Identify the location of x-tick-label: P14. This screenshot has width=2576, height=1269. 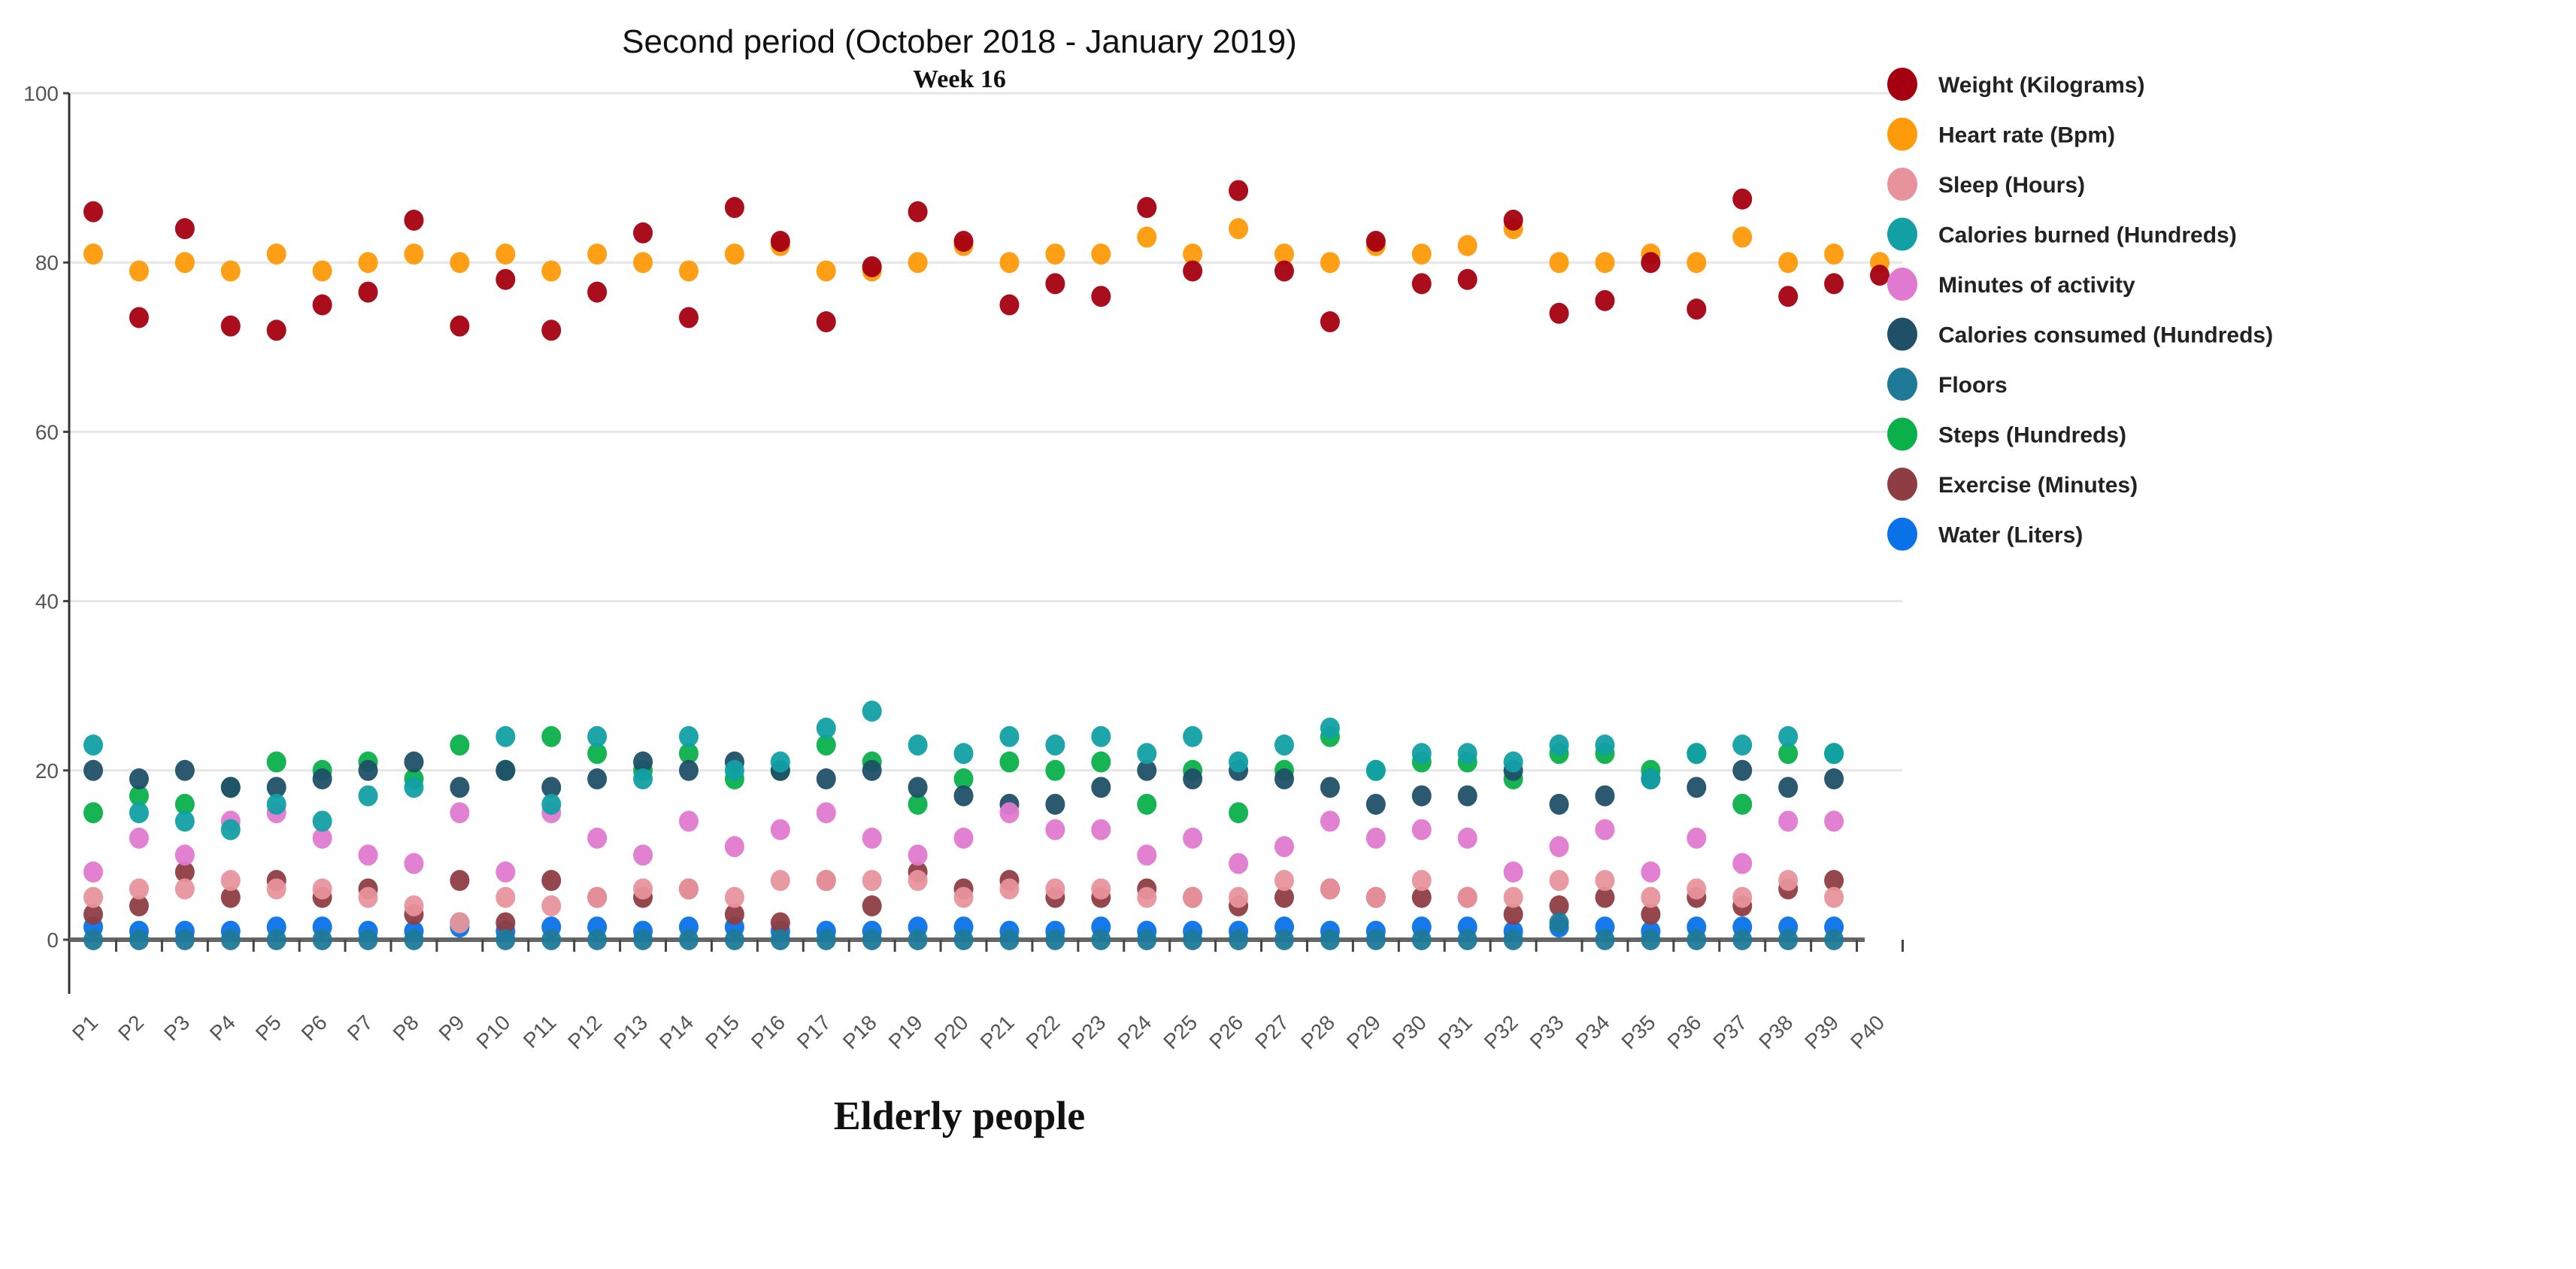
(676, 1031).